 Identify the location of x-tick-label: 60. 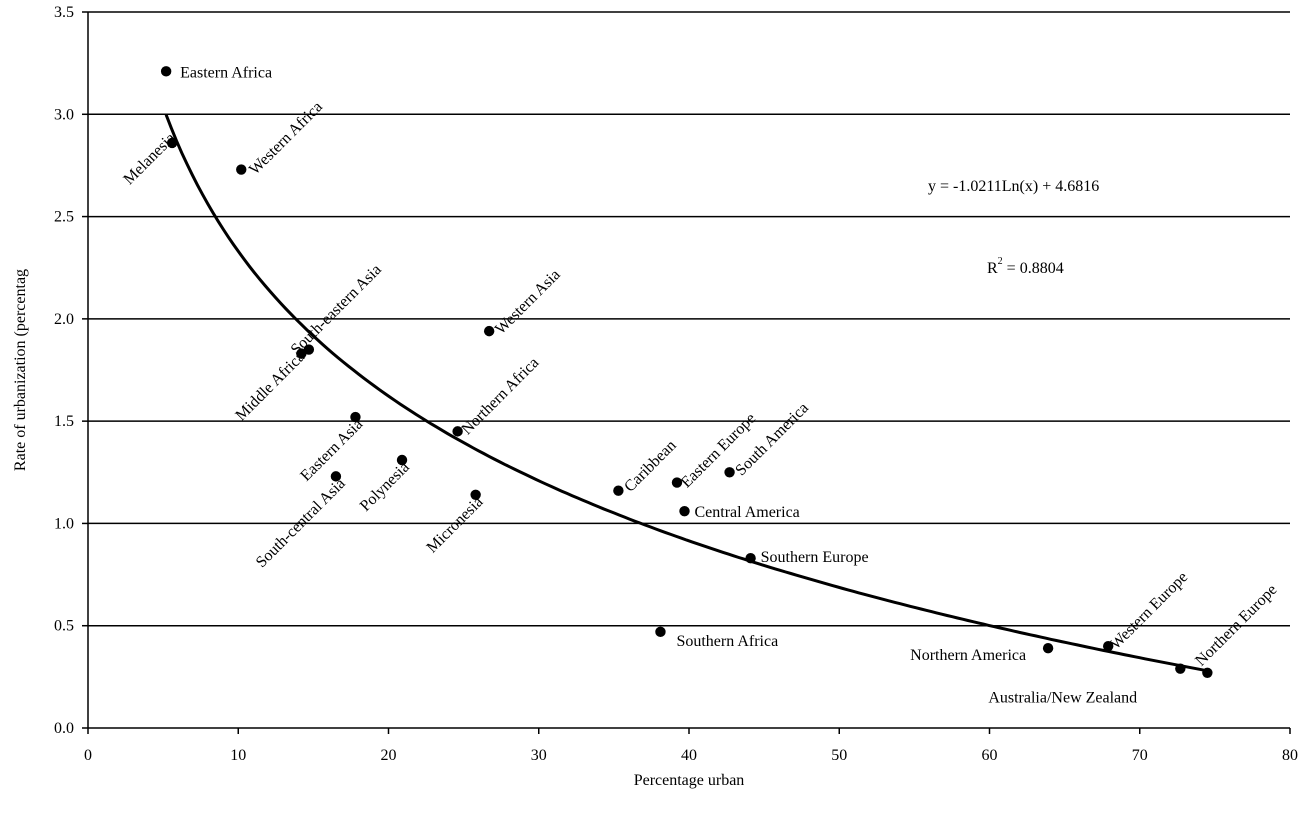
(990, 755).